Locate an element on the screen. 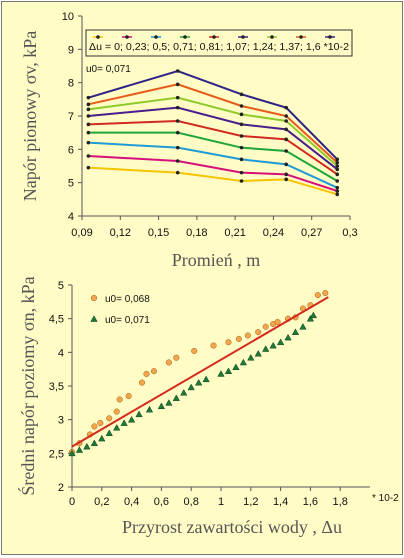 The image size is (404, 558). chart2-legend: u0= 0,068 u0= 0,071 is located at coordinates (120, 310).